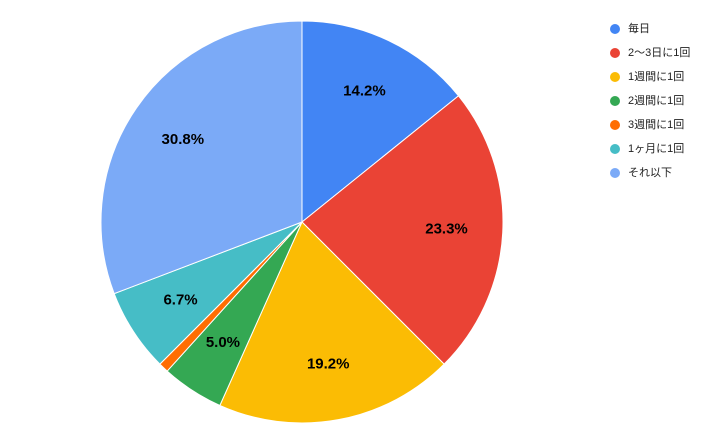  Describe the element at coordinates (656, 124) in the screenshot. I see `legend-label: 3週間に1回` at that location.